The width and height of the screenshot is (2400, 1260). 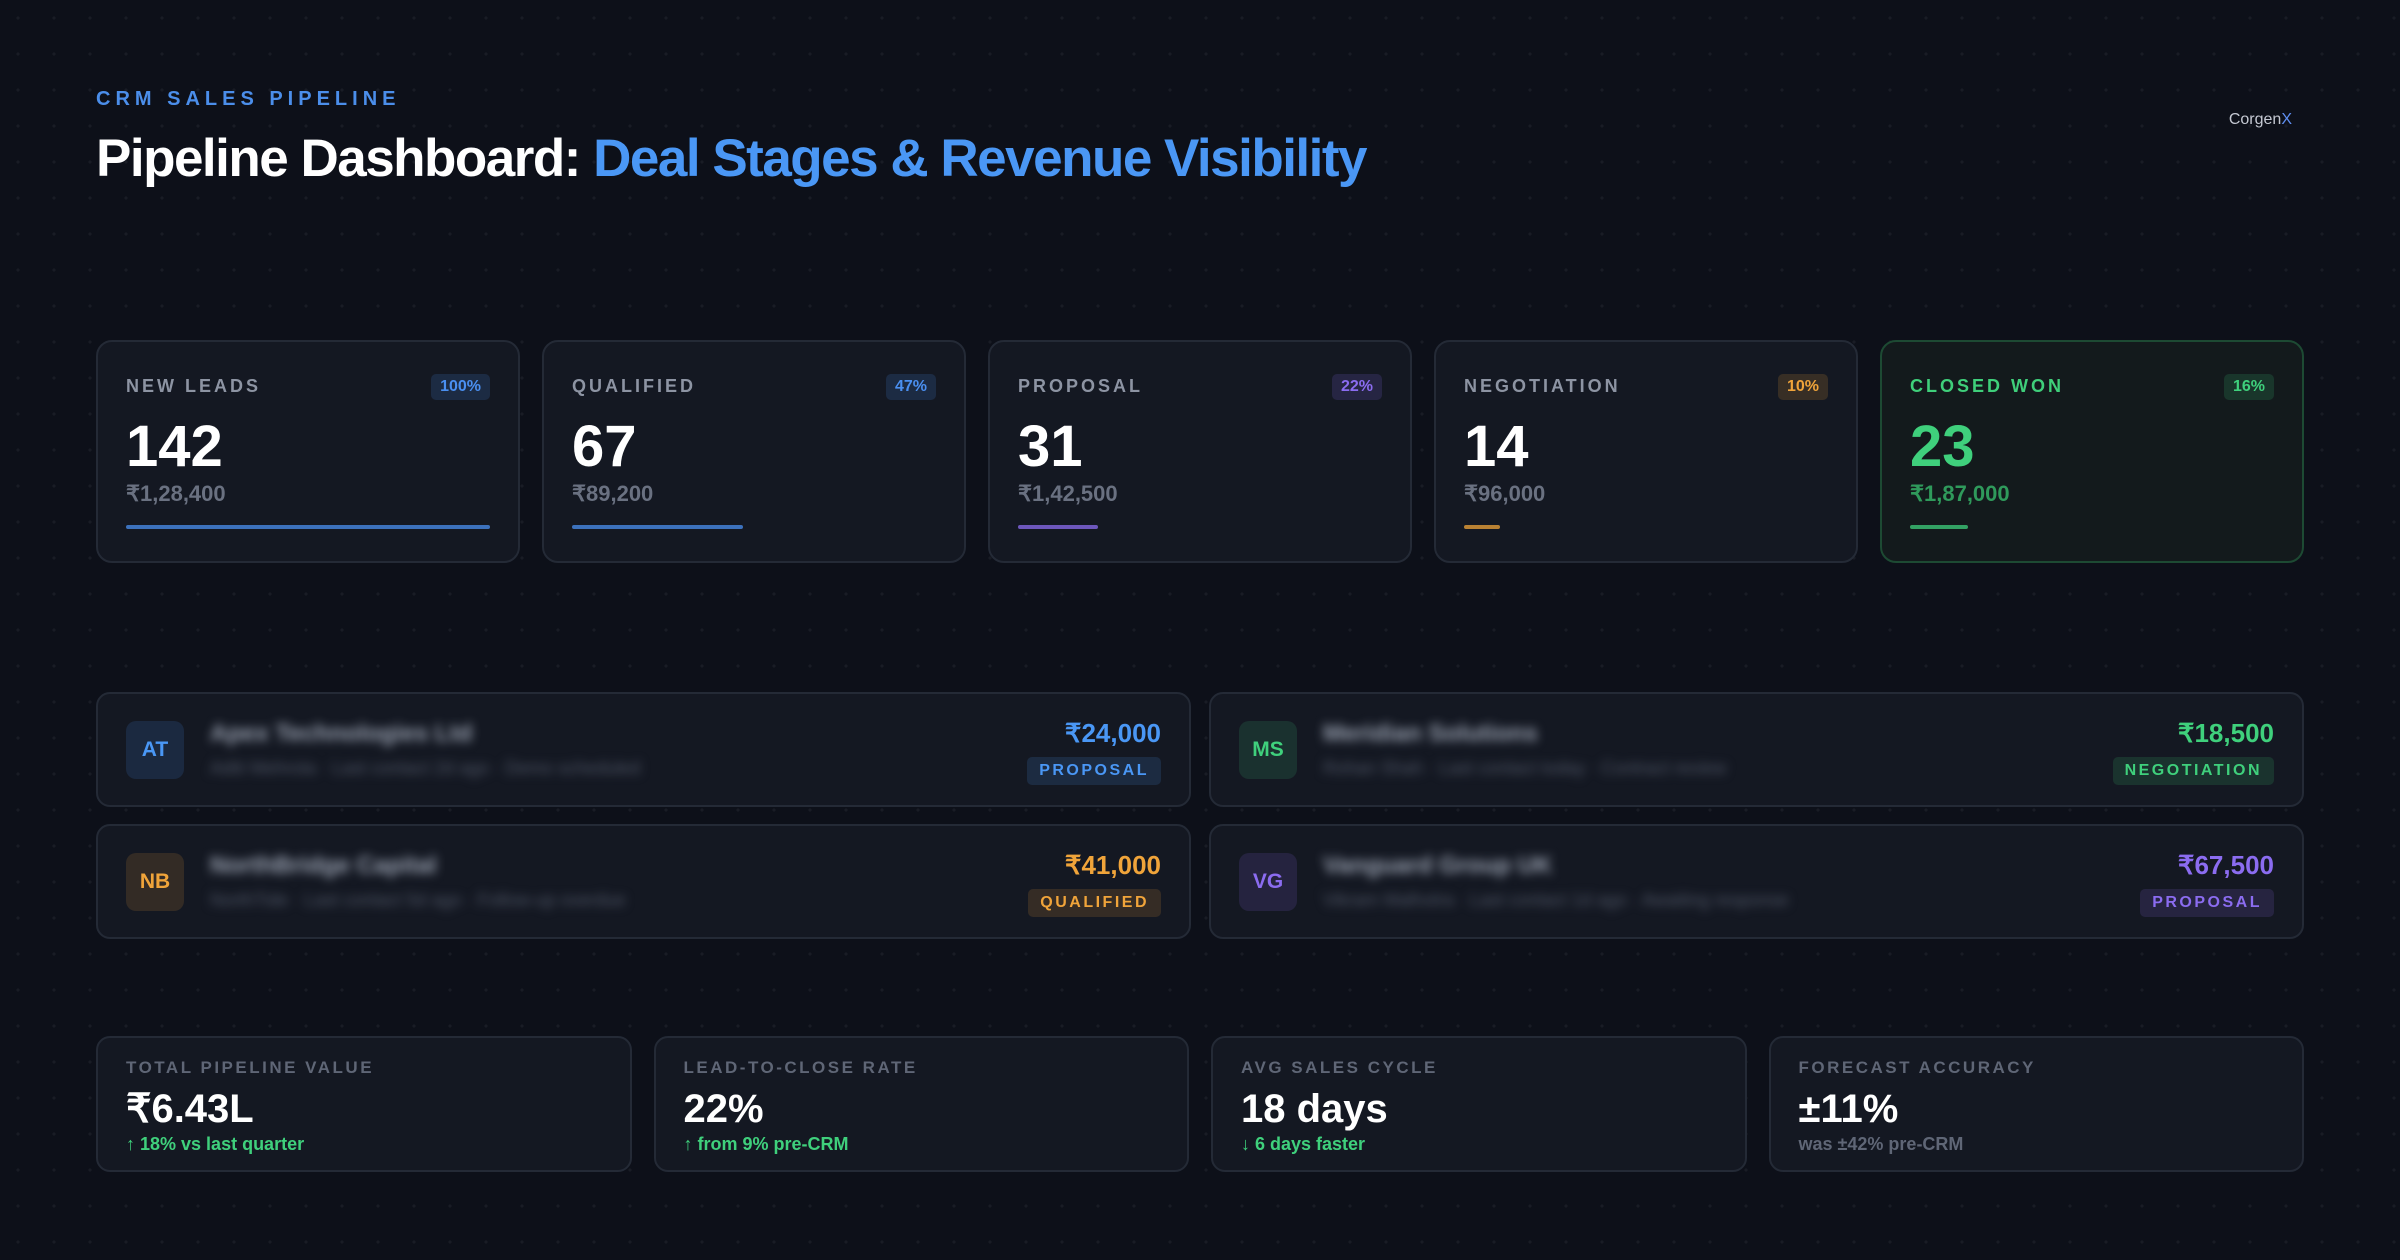 I want to click on metric-avg-sales-cycle: AVG SALES CYCLE 18 days ↓ 6 days faster, so click(x=1479, y=1104).